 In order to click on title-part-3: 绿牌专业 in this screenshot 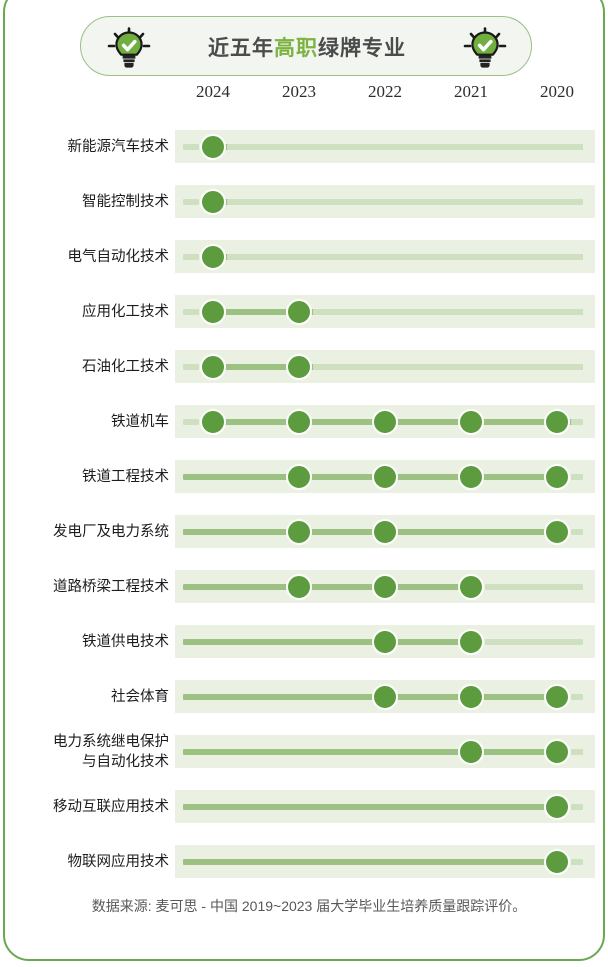, I will do `click(362, 48)`.